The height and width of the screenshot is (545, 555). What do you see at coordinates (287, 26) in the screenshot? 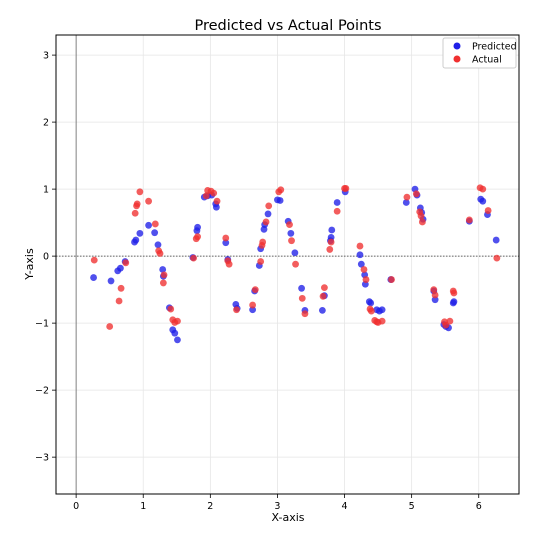
I see `chart-title: Predicted vs Actual Points` at bounding box center [287, 26].